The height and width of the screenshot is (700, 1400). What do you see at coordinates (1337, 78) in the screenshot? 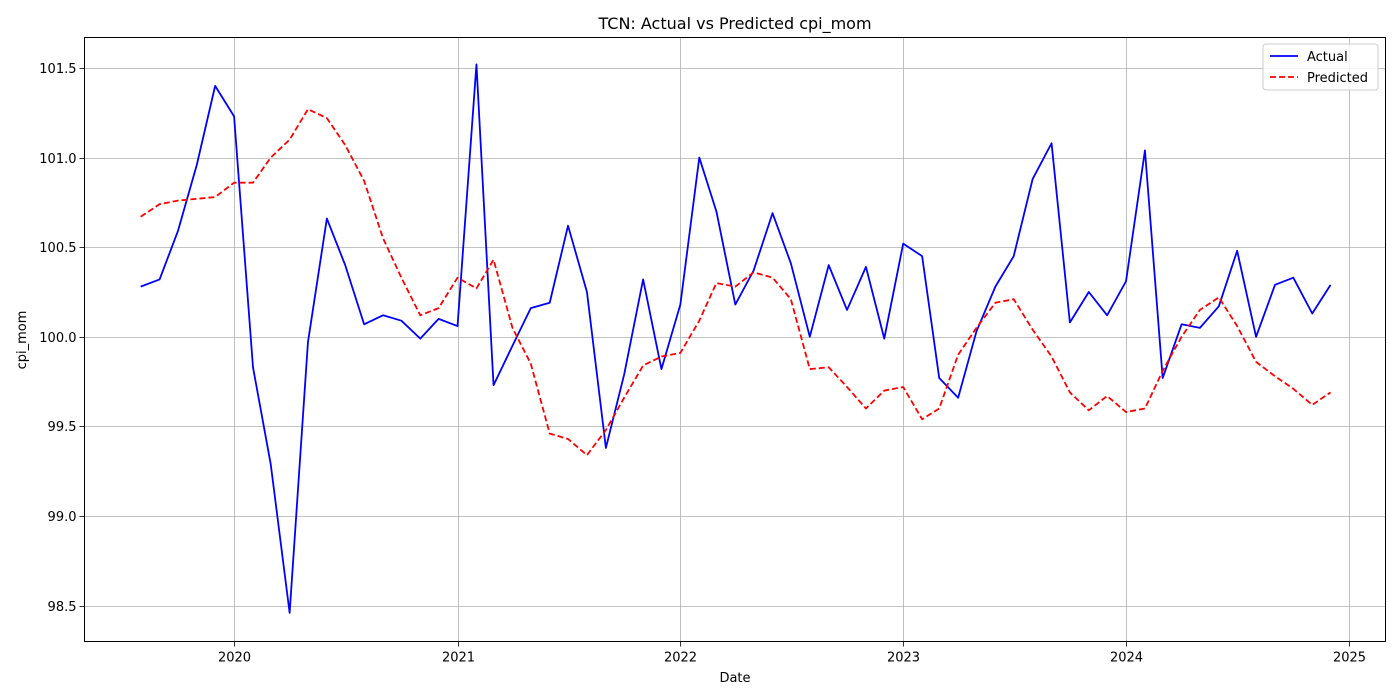
I see `legend-predicted-label: Predicted` at bounding box center [1337, 78].